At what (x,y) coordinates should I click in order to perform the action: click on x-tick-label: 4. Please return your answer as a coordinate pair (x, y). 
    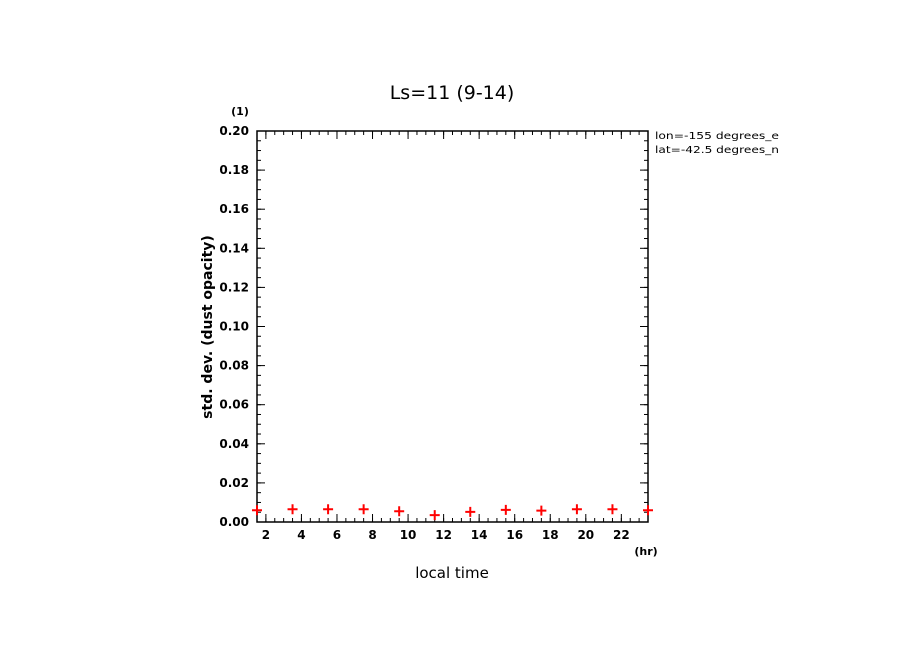
    Looking at the image, I should click on (301, 535).